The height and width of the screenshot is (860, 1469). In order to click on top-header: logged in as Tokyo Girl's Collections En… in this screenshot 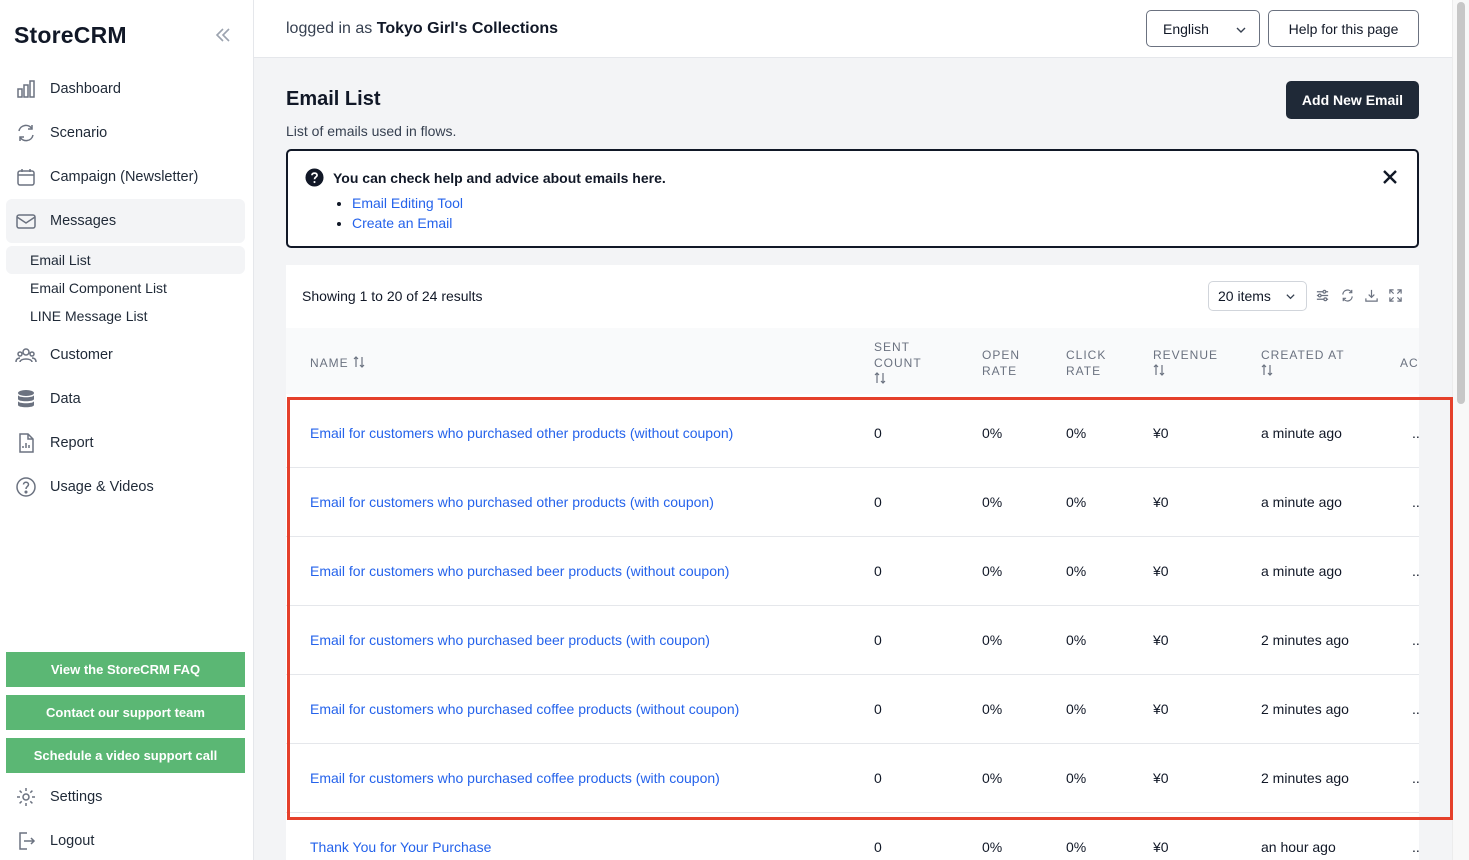, I will do `click(853, 29)`.